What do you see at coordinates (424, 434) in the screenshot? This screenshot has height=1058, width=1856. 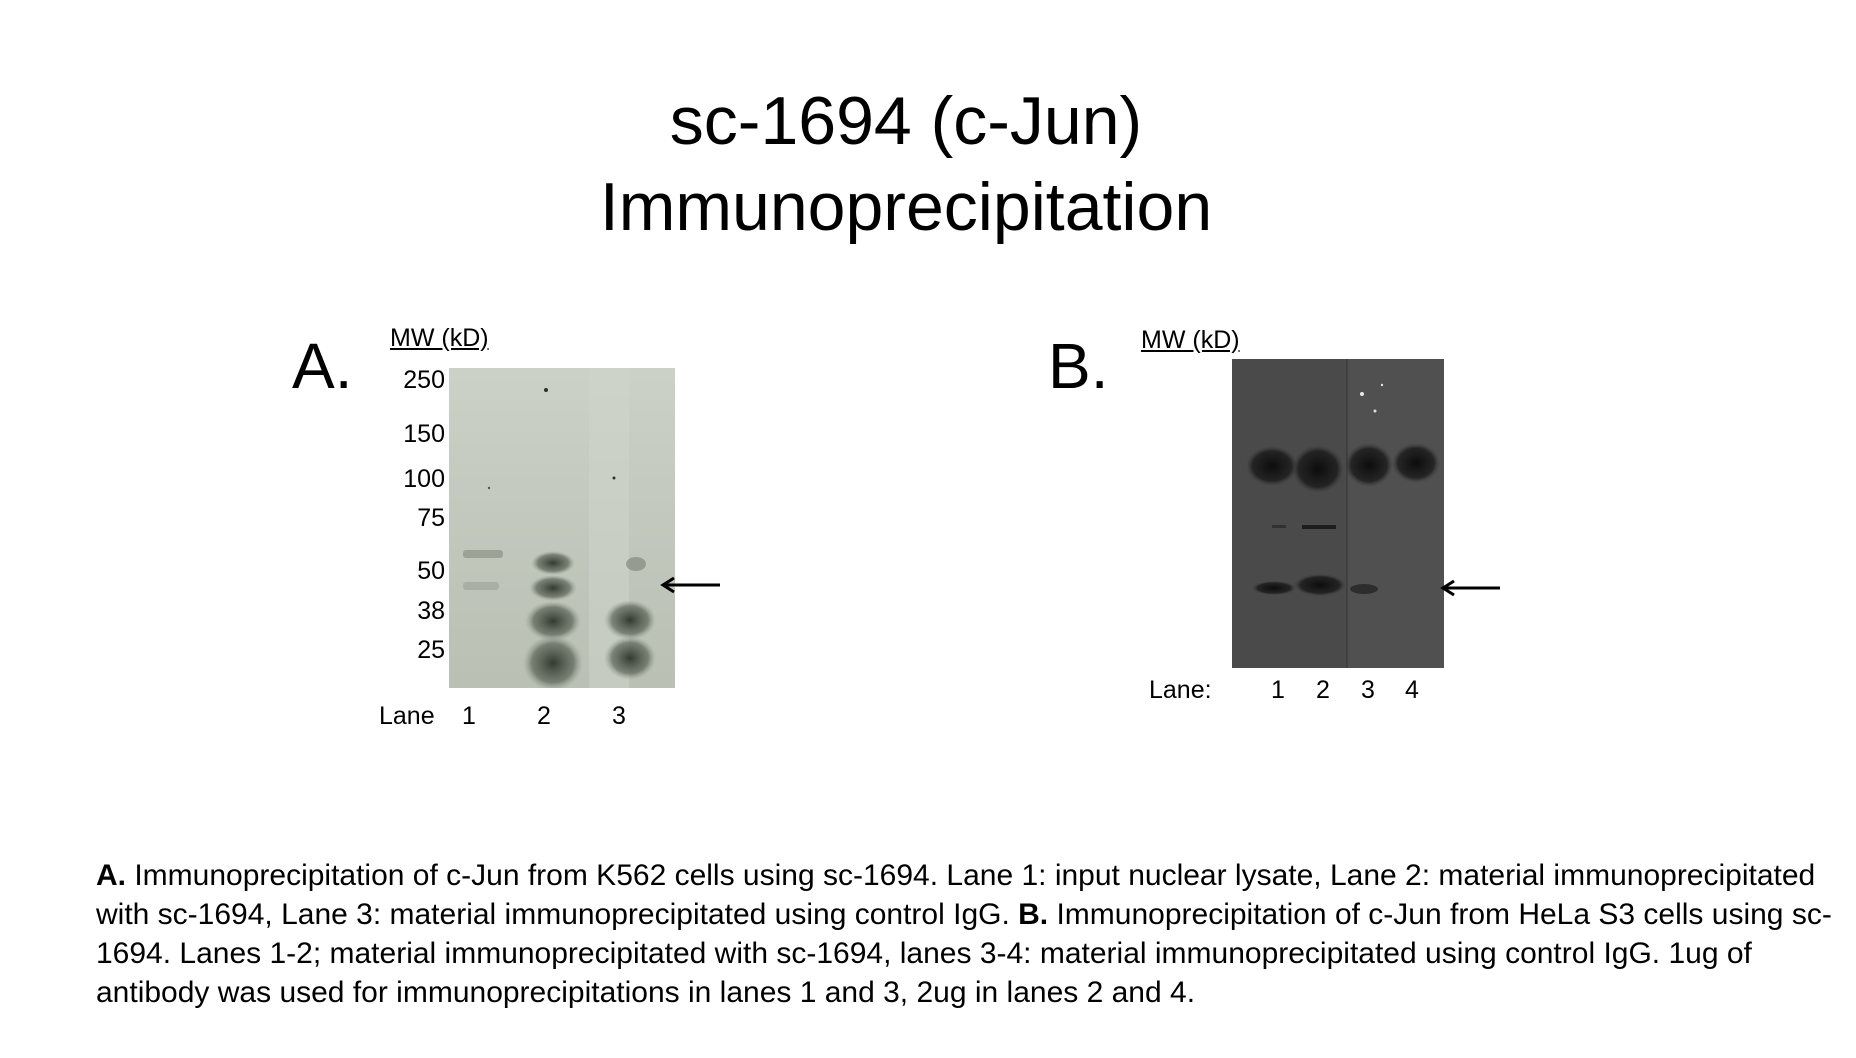 I see `panel-a-tick: 150` at bounding box center [424, 434].